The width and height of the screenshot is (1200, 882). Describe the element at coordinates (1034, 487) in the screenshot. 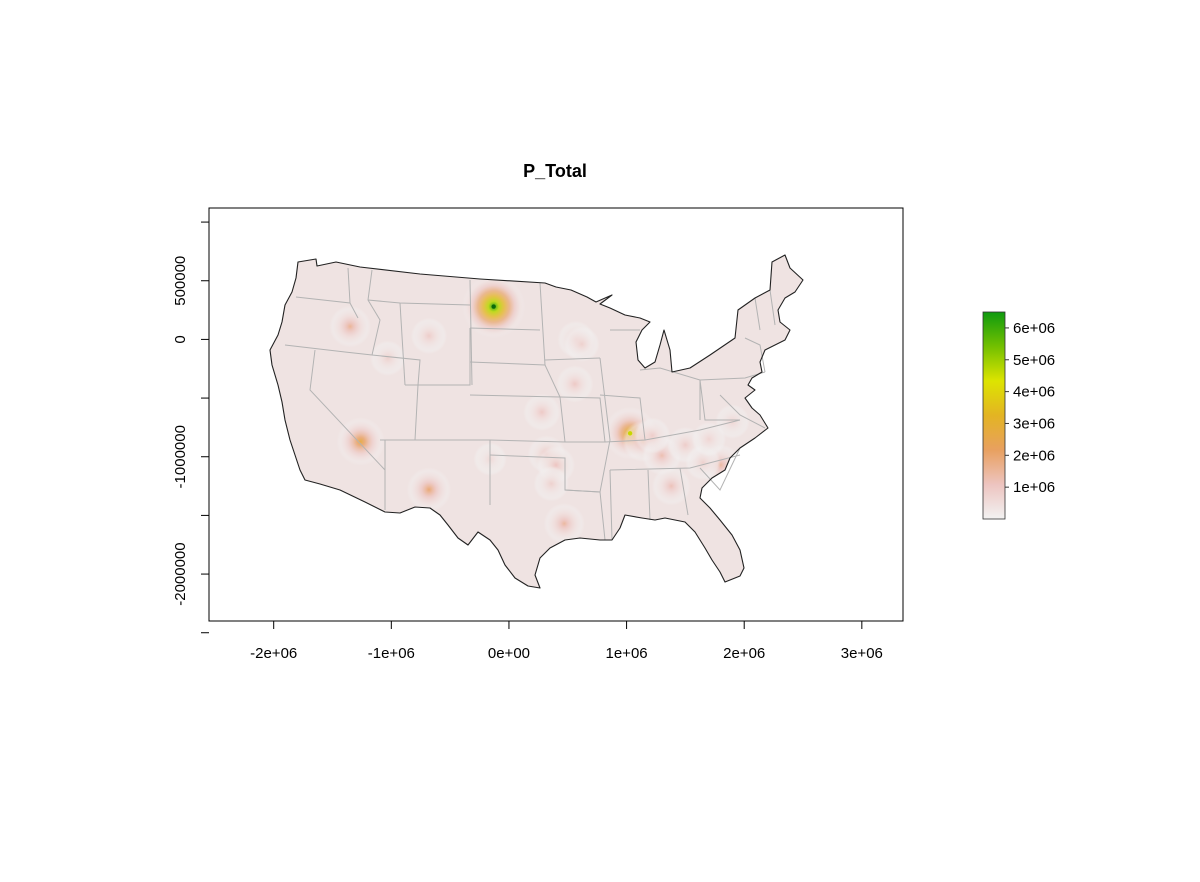

I see `legend-tick-label: 1e+06` at that location.